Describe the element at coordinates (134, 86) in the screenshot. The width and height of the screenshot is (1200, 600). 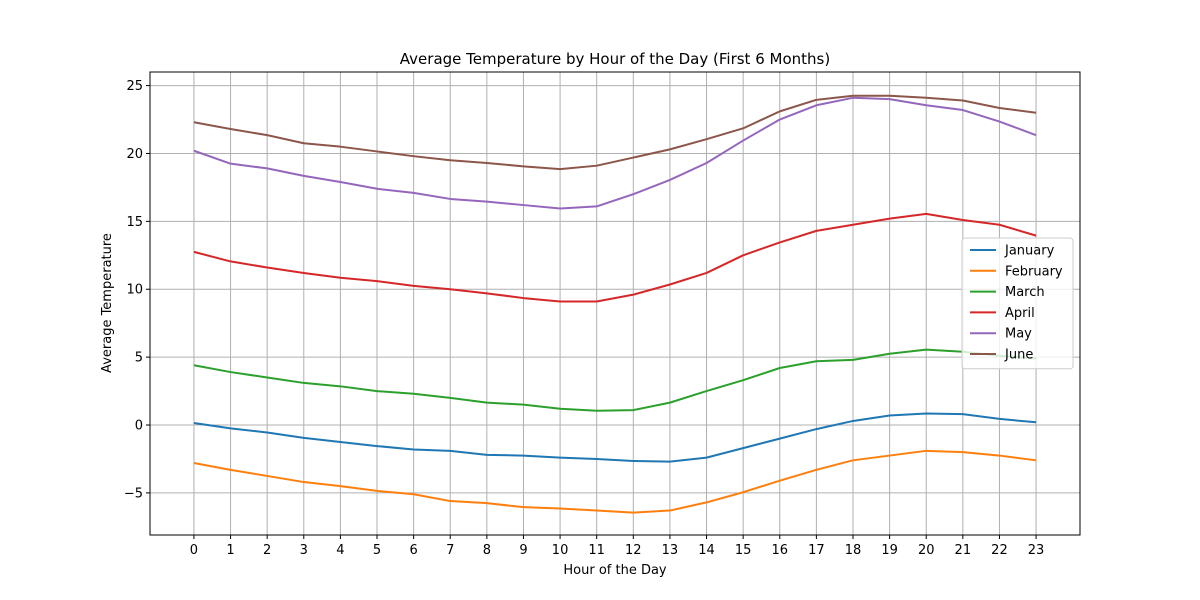
I see `y-tick-label: 25` at that location.